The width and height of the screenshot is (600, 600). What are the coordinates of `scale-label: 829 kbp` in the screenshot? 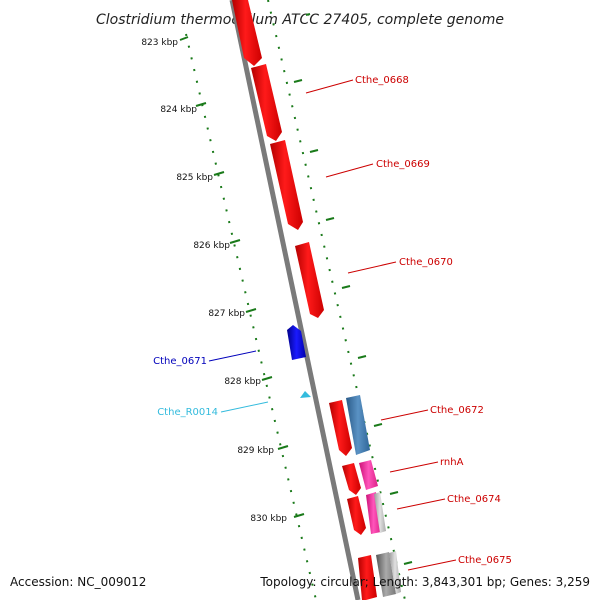 It's located at (255, 451).